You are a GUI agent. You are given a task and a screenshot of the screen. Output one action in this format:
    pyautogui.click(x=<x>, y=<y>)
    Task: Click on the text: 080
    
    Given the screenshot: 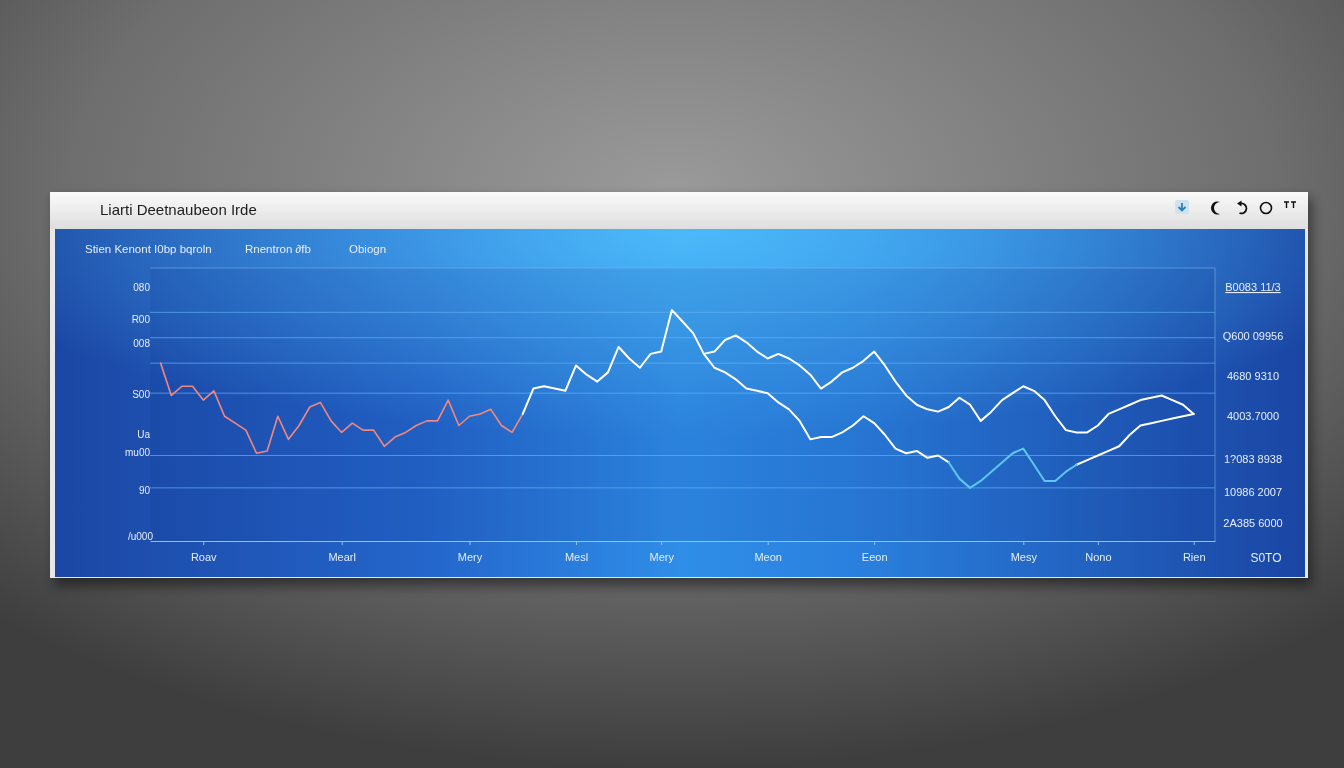 What is the action you would take?
    pyautogui.click(x=142, y=287)
    